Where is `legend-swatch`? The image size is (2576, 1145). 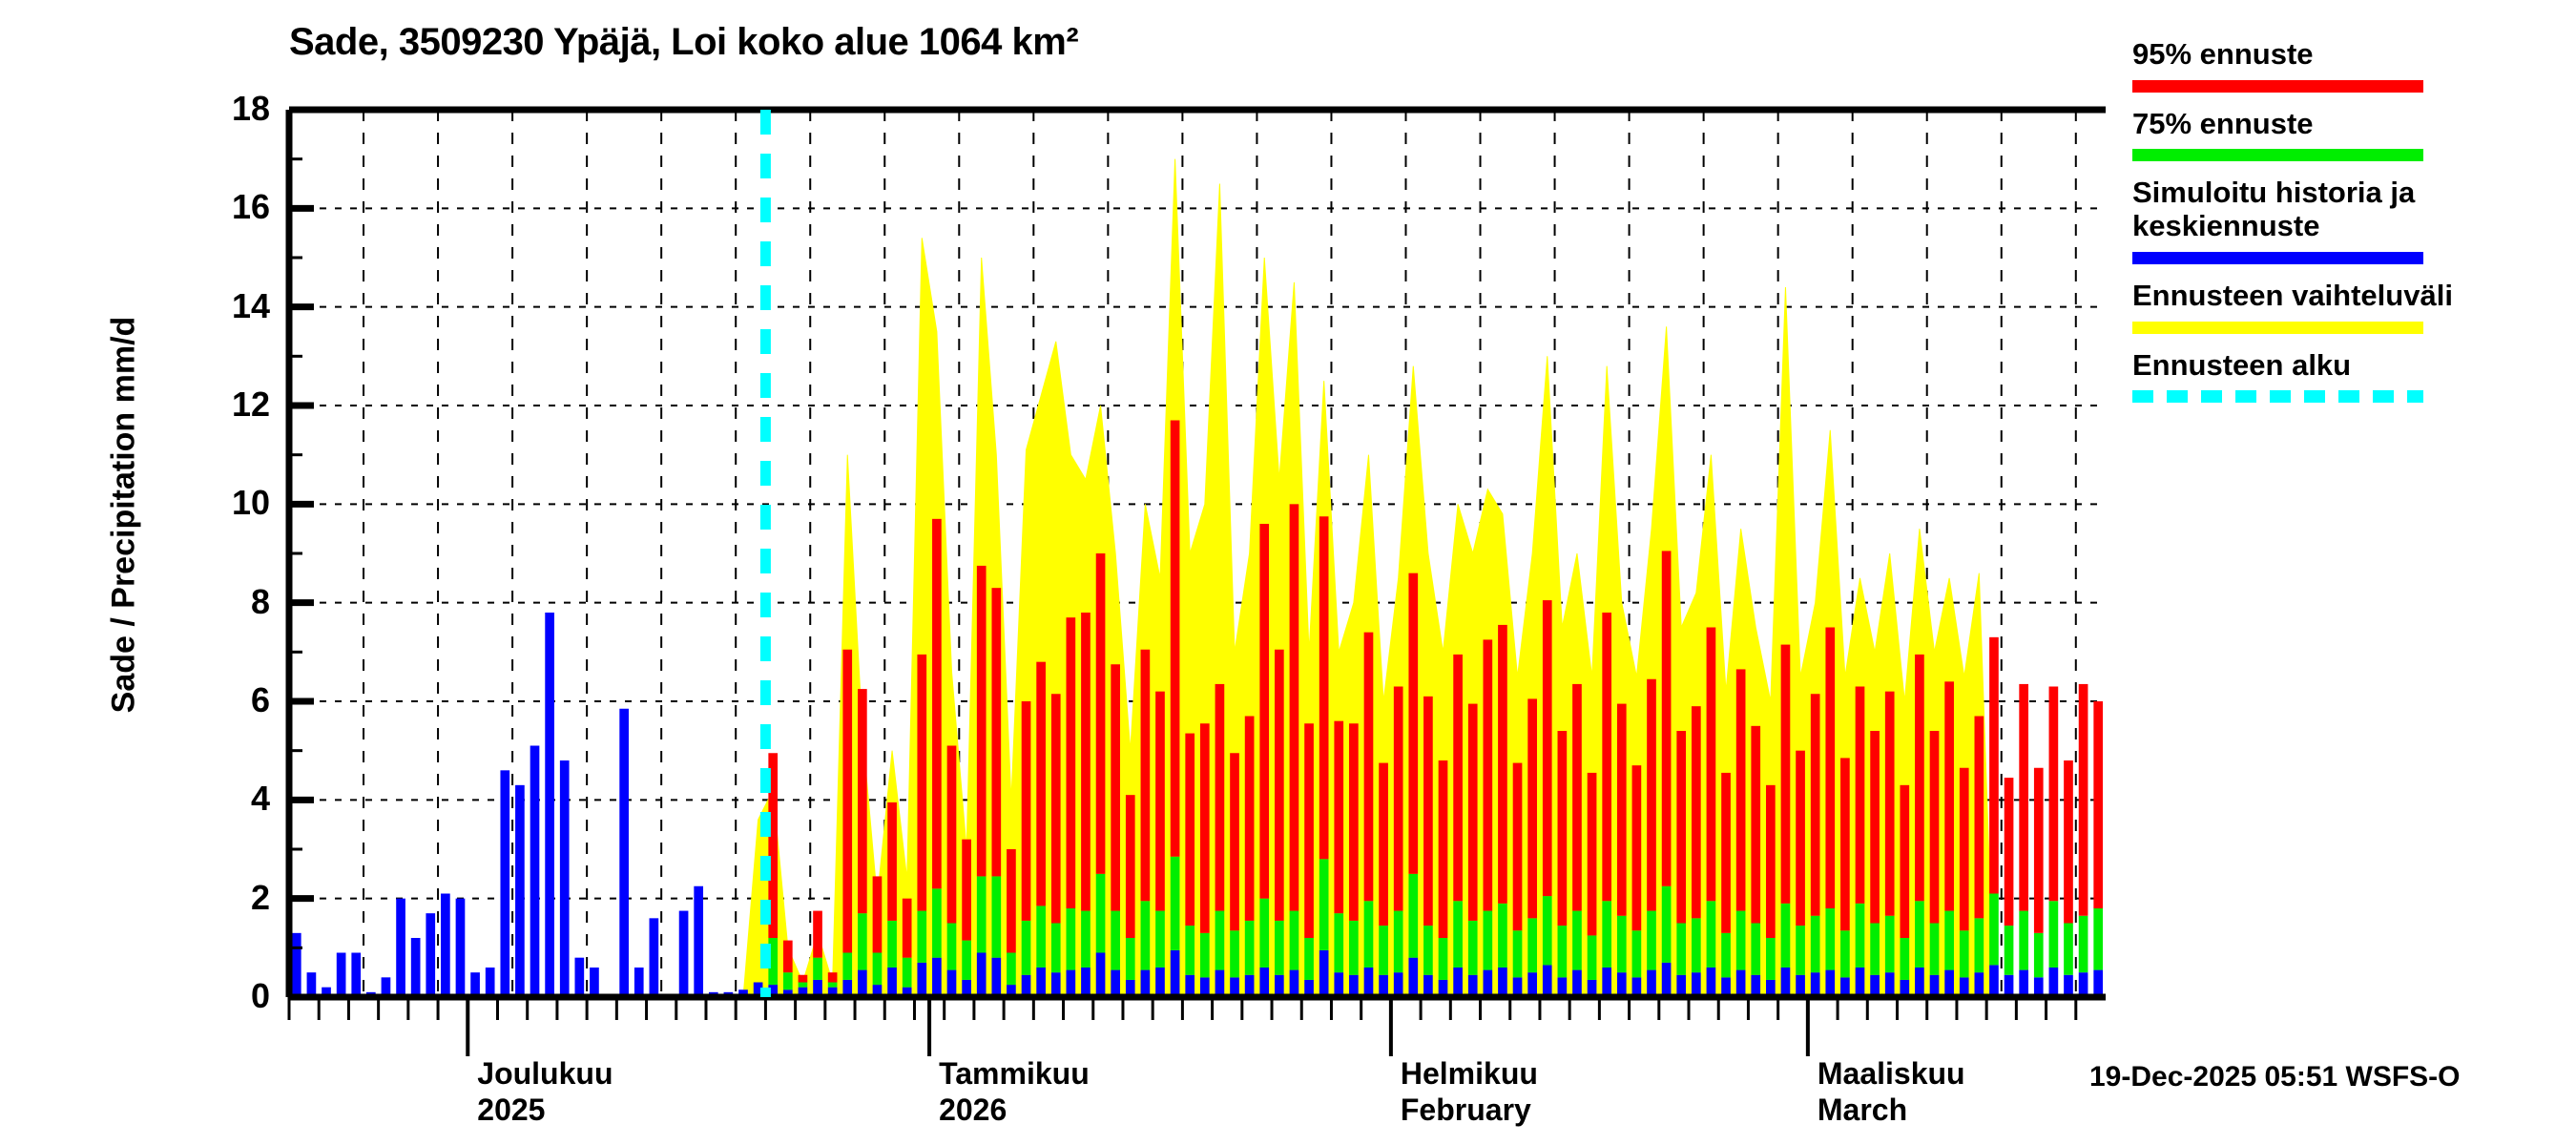 legend-swatch is located at coordinates (2277, 327).